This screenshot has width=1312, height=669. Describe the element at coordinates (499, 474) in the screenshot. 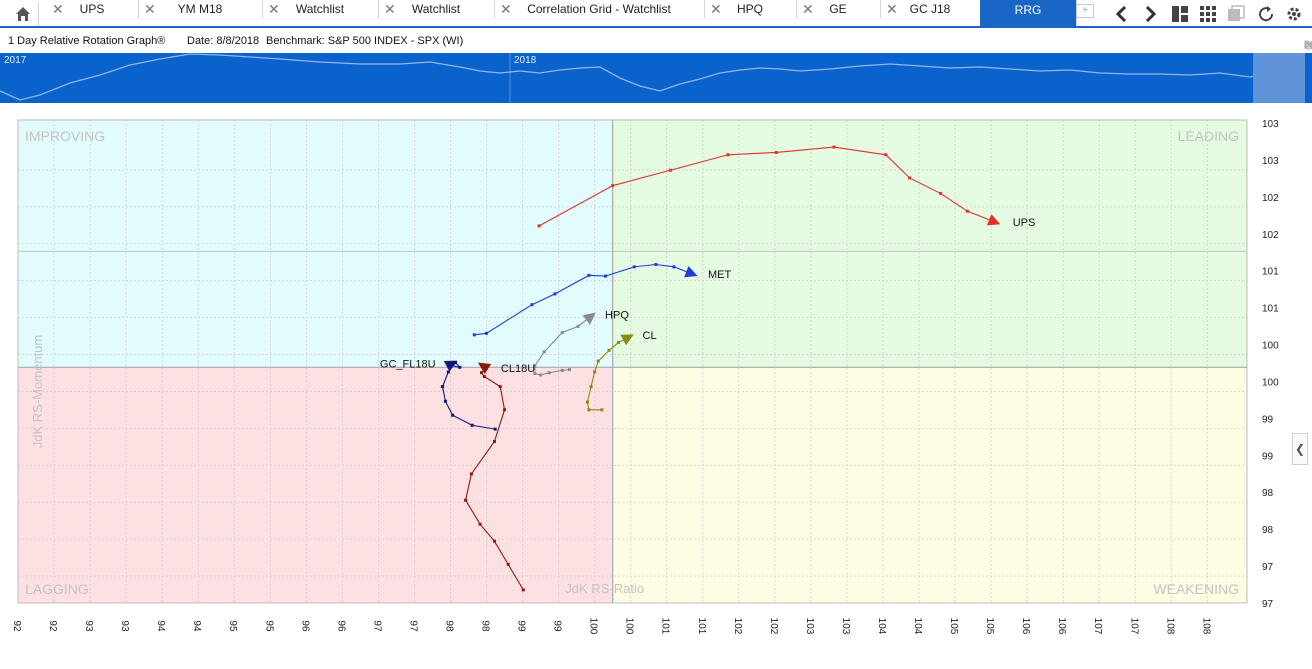

I see `series-cl18u: CL18U` at that location.